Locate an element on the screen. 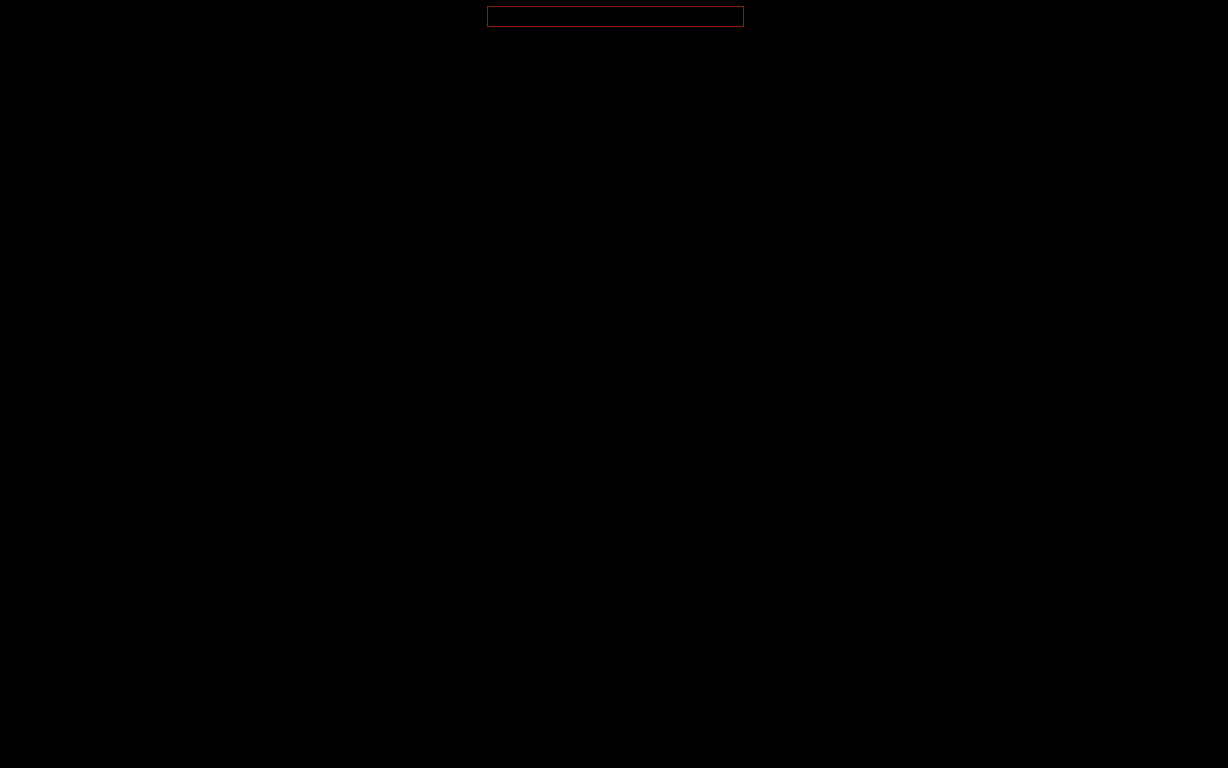 The width and height of the screenshot is (1228, 768). colorbar is located at coordinates (615, 16).